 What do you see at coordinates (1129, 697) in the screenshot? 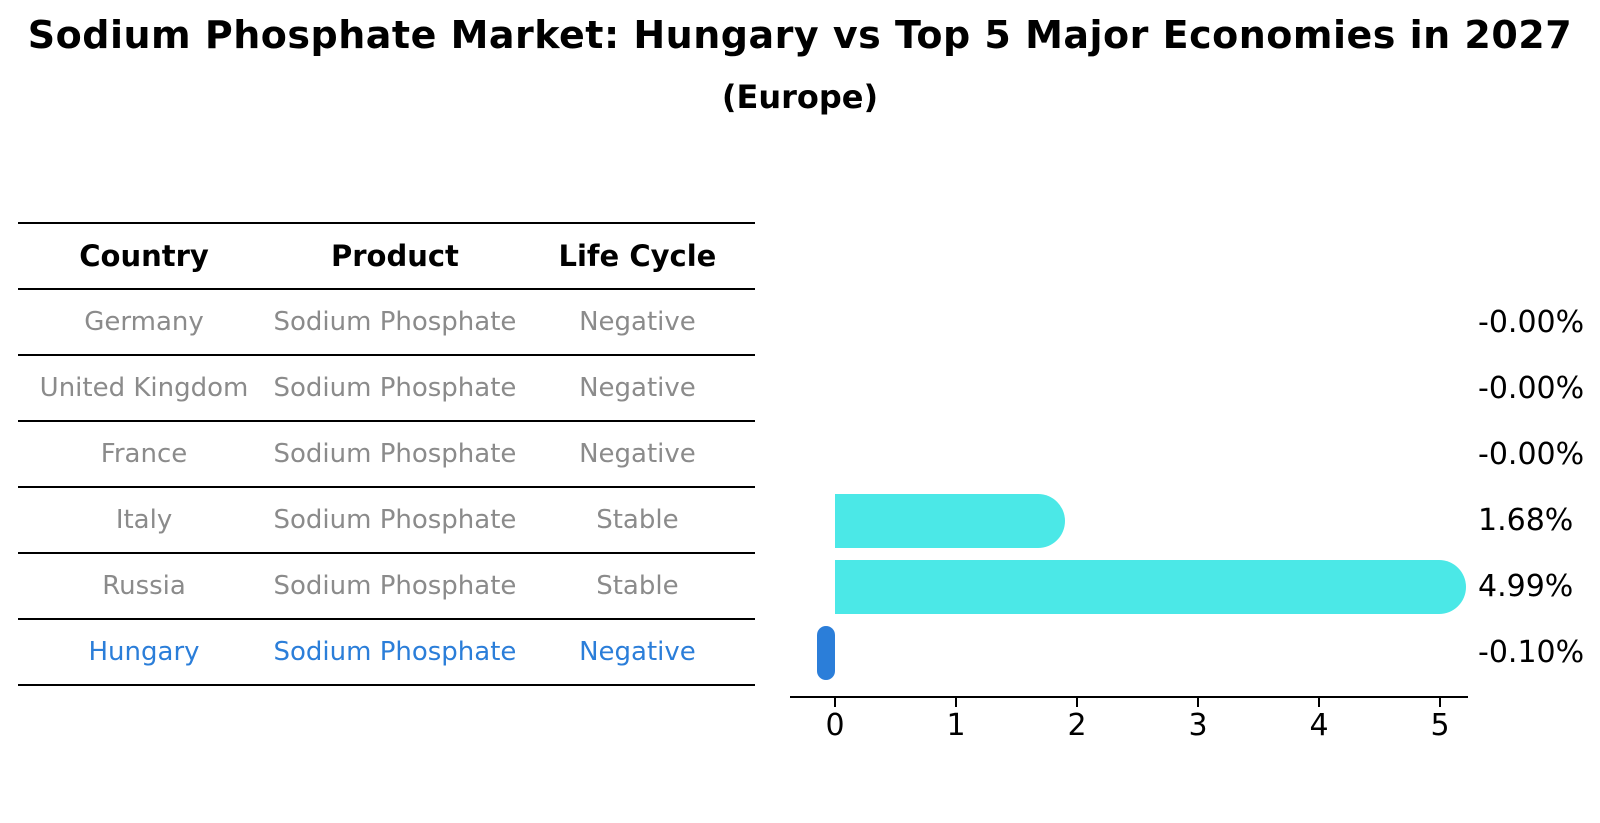
I see `x-axis-line` at bounding box center [1129, 697].